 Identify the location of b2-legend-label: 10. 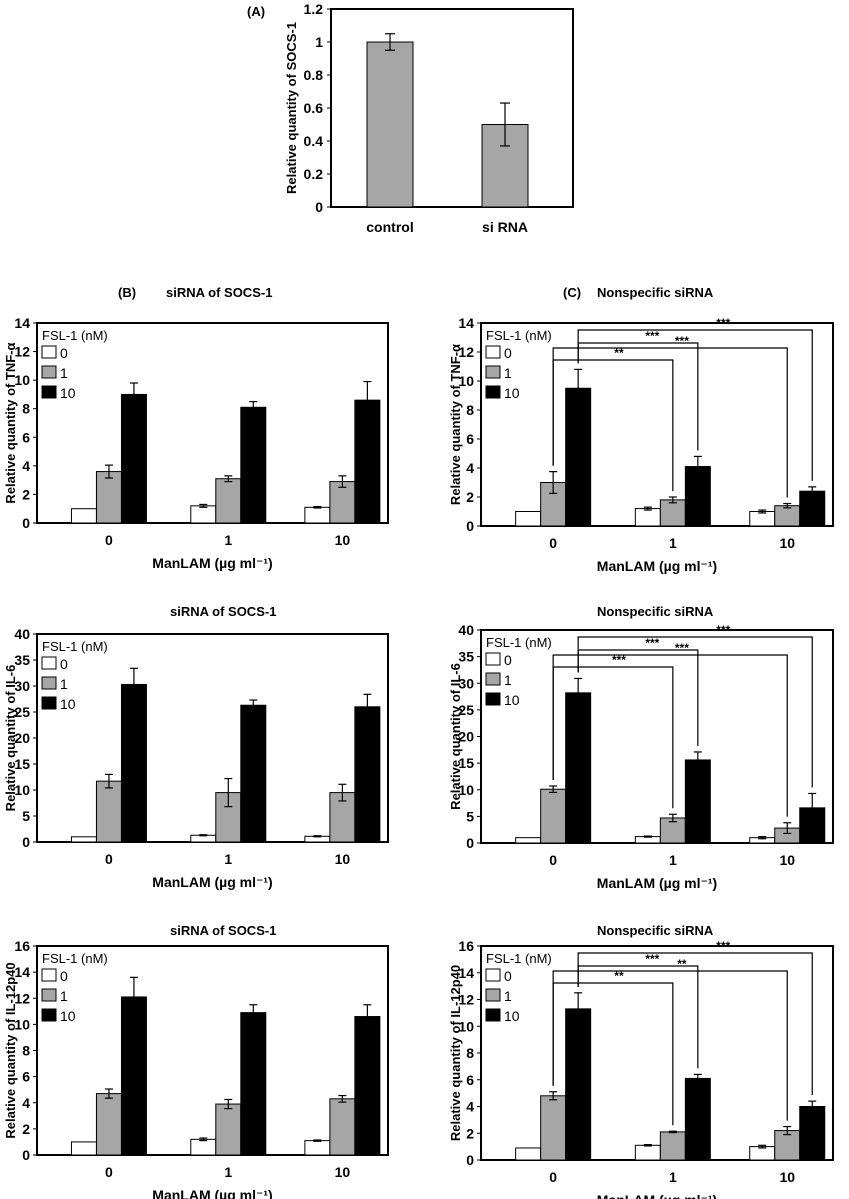
(68, 704).